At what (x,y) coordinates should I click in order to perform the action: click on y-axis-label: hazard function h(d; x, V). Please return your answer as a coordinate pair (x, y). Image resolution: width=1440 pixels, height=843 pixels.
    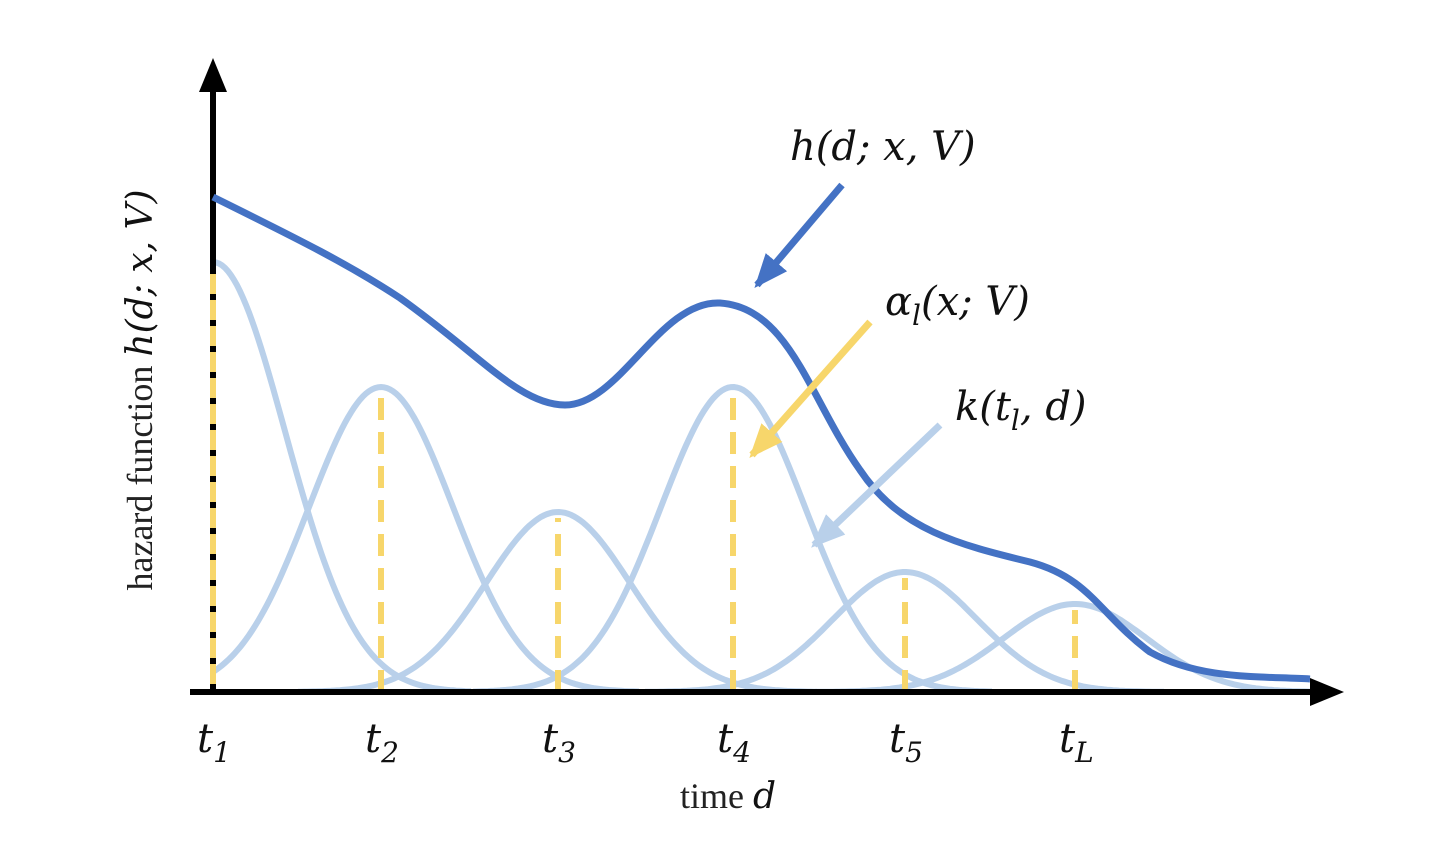
    Looking at the image, I should click on (140, 390).